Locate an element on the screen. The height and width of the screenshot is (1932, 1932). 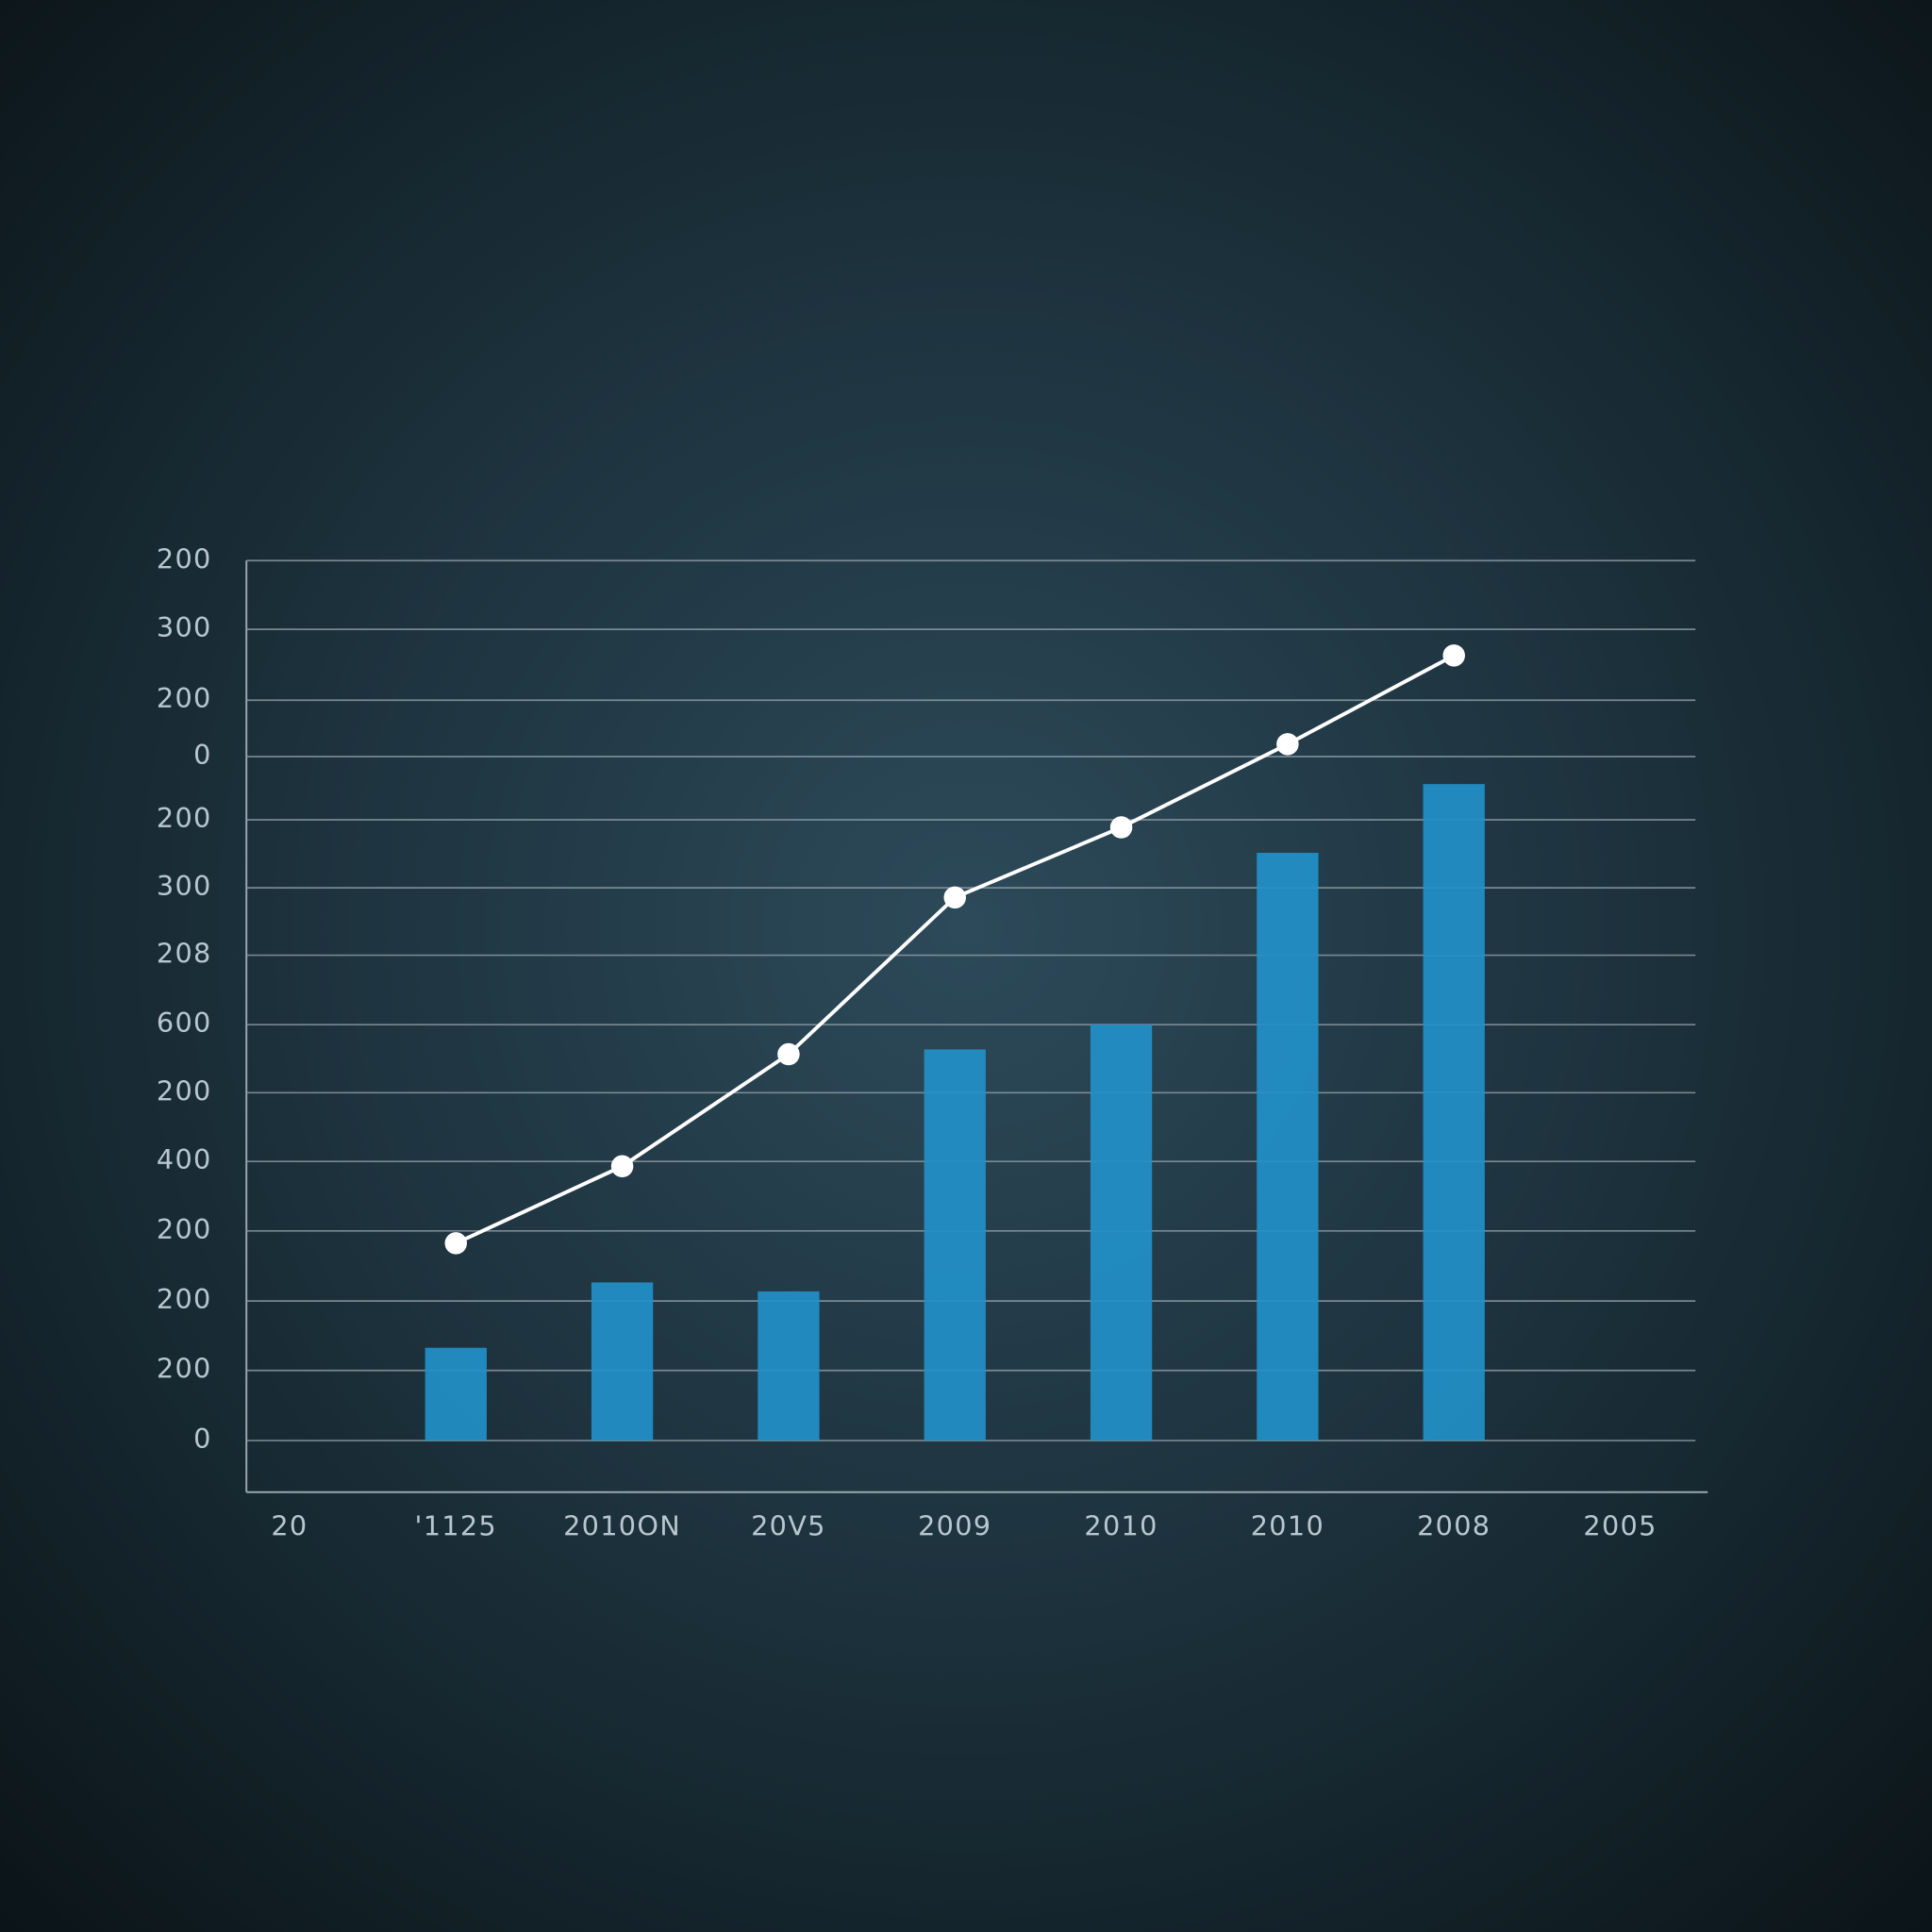
x-tick-label: 20V5 is located at coordinates (789, 1526).